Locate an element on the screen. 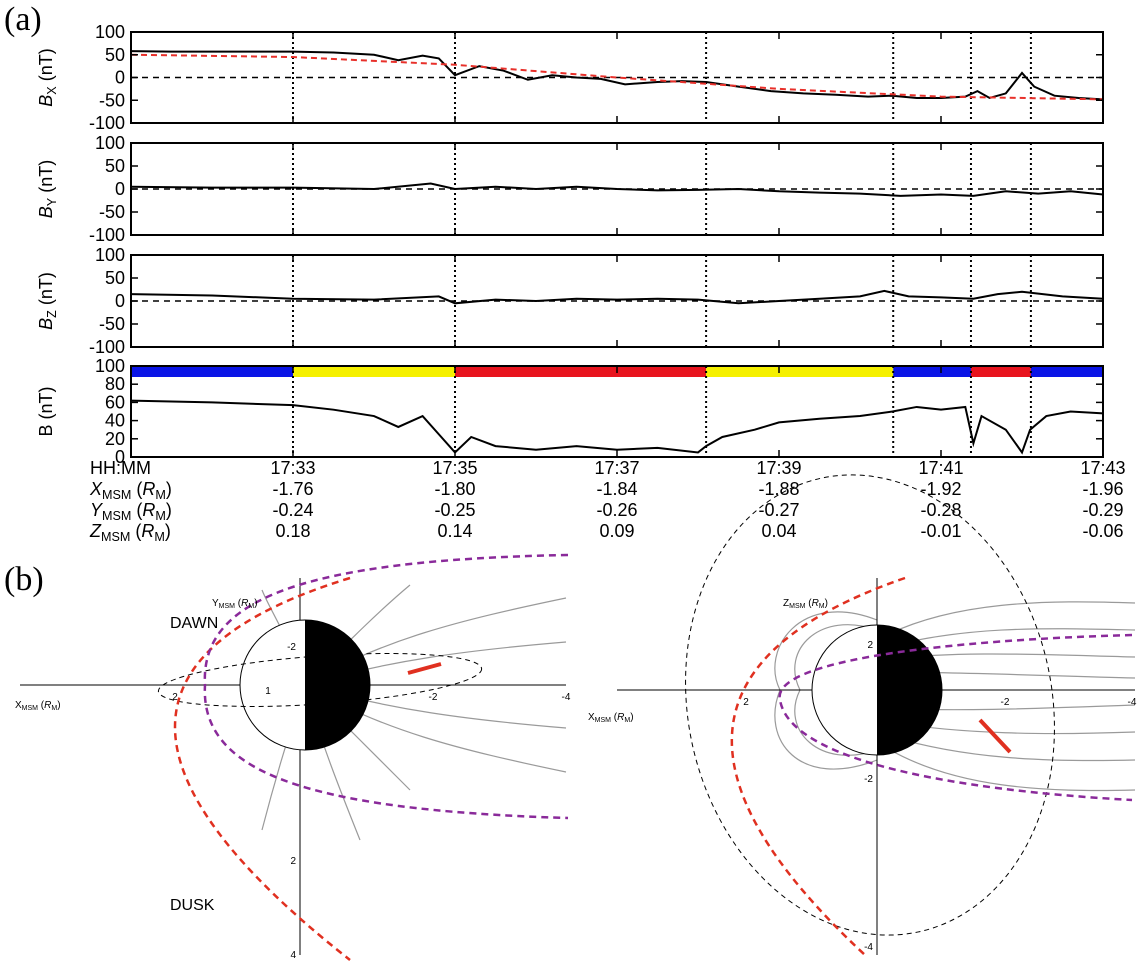 The image size is (1142, 963). ephemeris-value: -0.28 is located at coordinates (940, 510).